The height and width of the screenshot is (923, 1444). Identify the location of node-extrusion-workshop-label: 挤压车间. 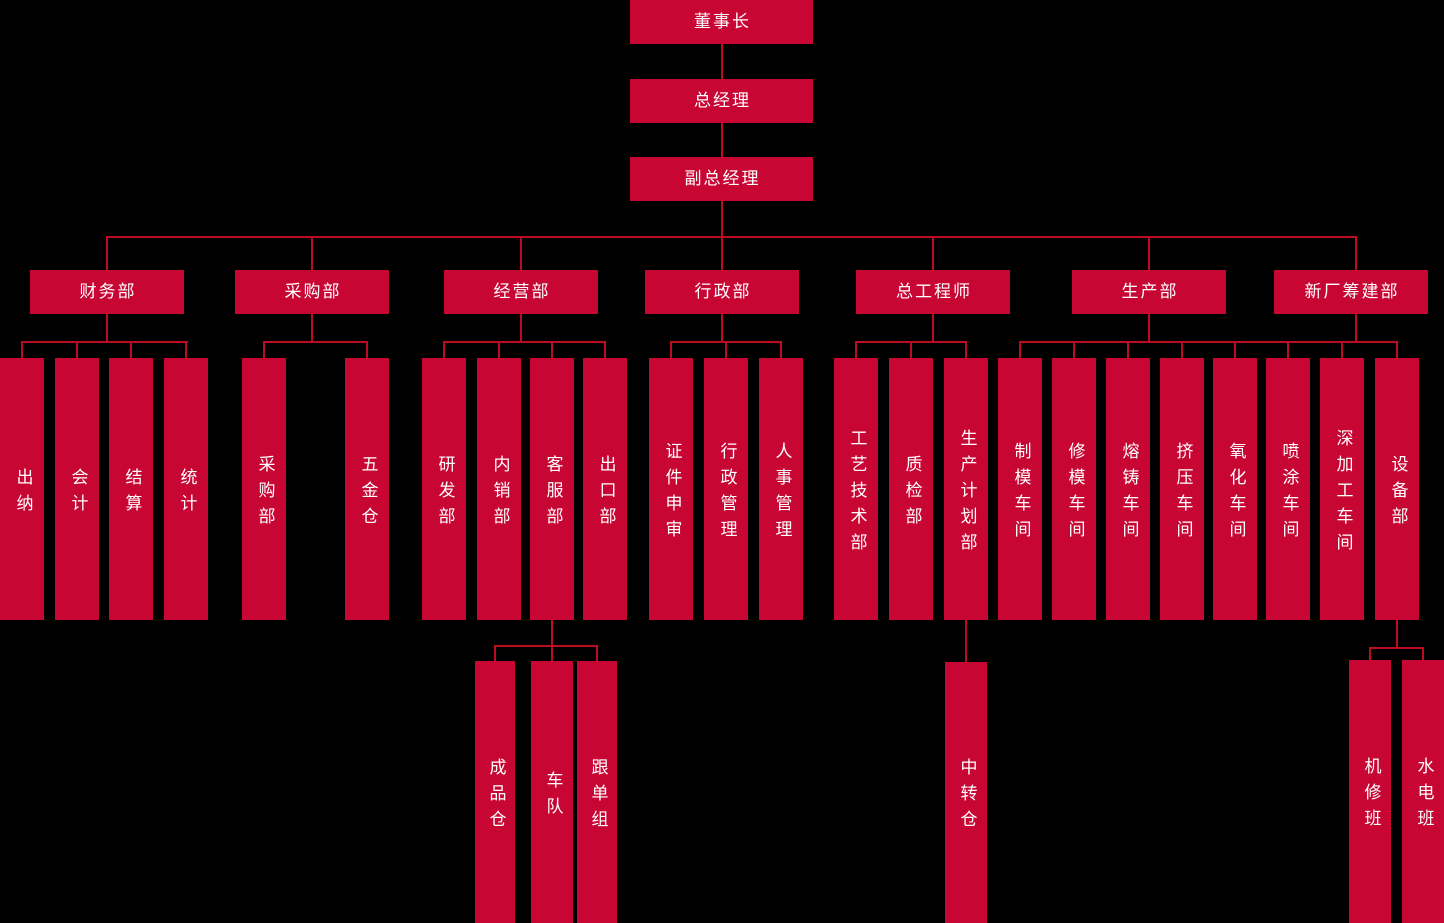
(1182, 493).